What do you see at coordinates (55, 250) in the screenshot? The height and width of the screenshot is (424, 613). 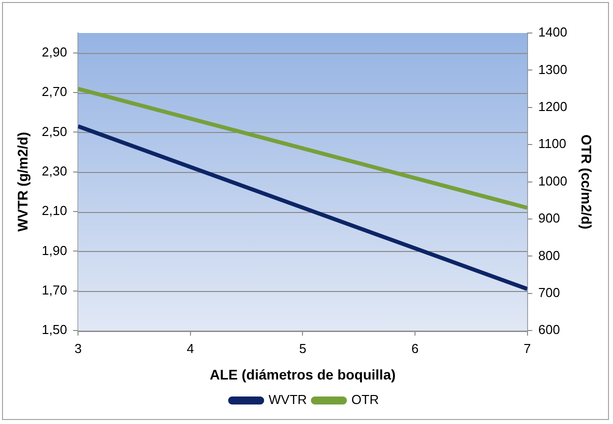 I see `y-tick-label: 1,90` at bounding box center [55, 250].